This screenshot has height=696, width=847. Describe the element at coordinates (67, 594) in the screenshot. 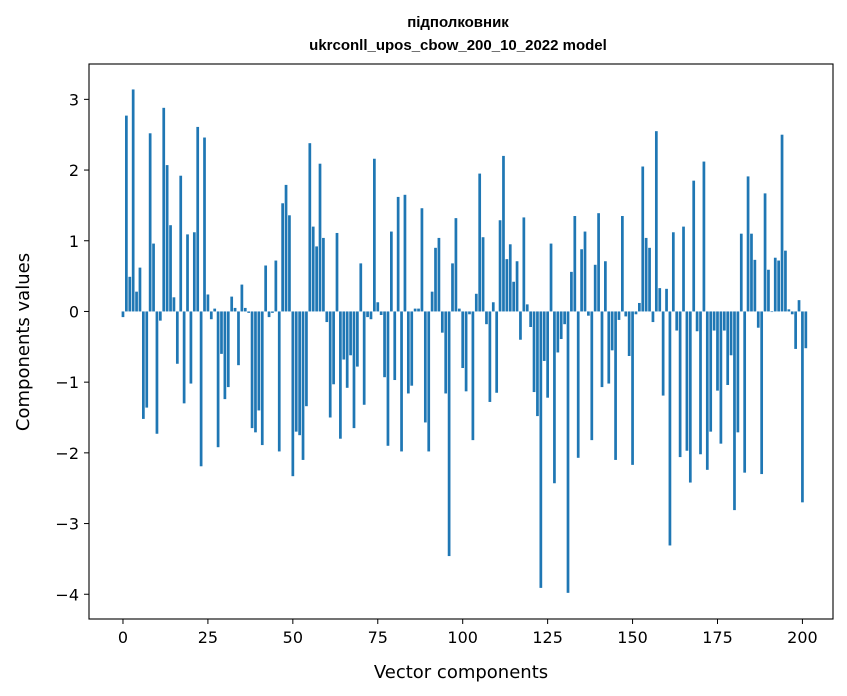

I see `y-tick-label: −4` at that location.